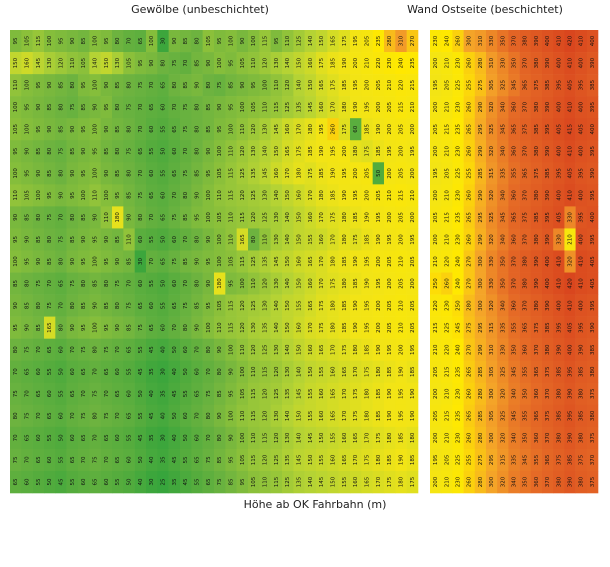 This screenshot has height=567, width=610. Describe the element at coordinates (107, 62) in the screenshot. I see `cell-label: 150` at that location.